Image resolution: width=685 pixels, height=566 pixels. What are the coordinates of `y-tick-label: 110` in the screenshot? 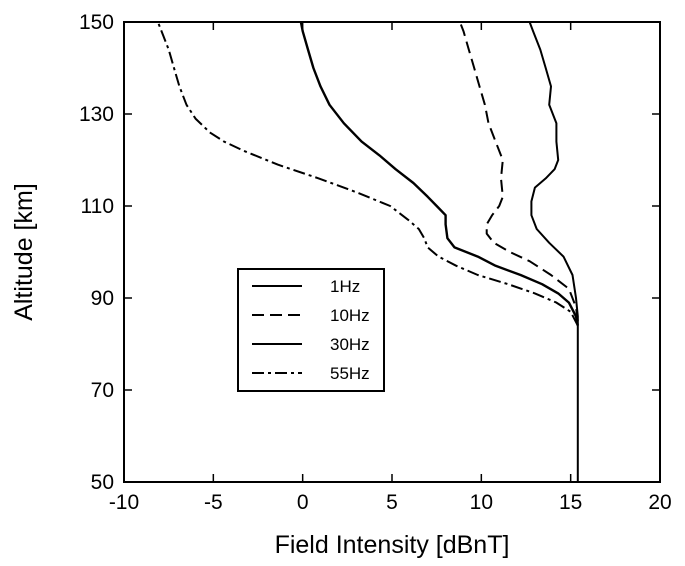 It's located at (97, 206).